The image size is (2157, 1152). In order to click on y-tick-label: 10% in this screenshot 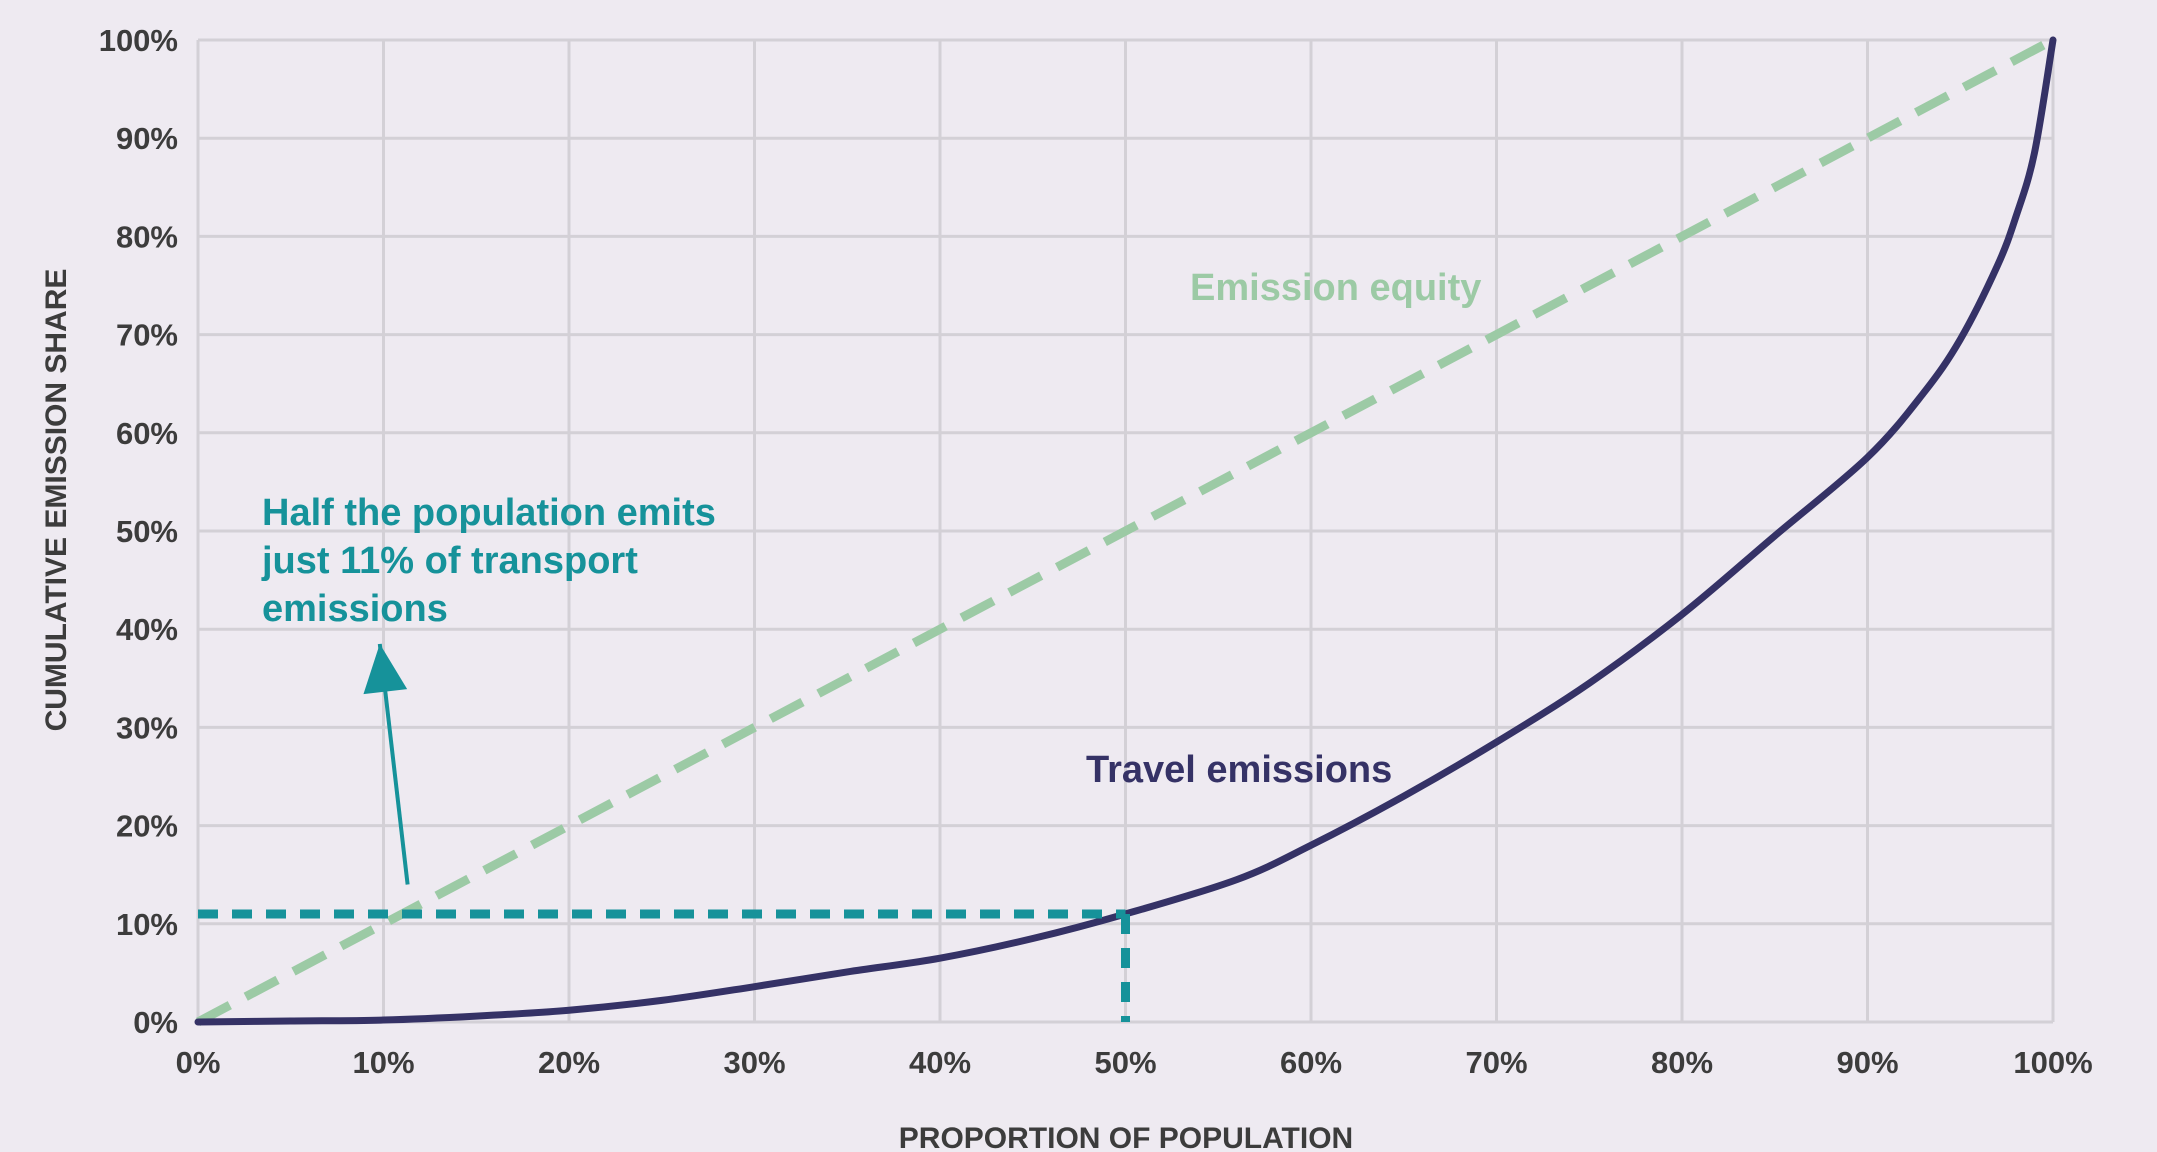, I will do `click(147, 924)`.